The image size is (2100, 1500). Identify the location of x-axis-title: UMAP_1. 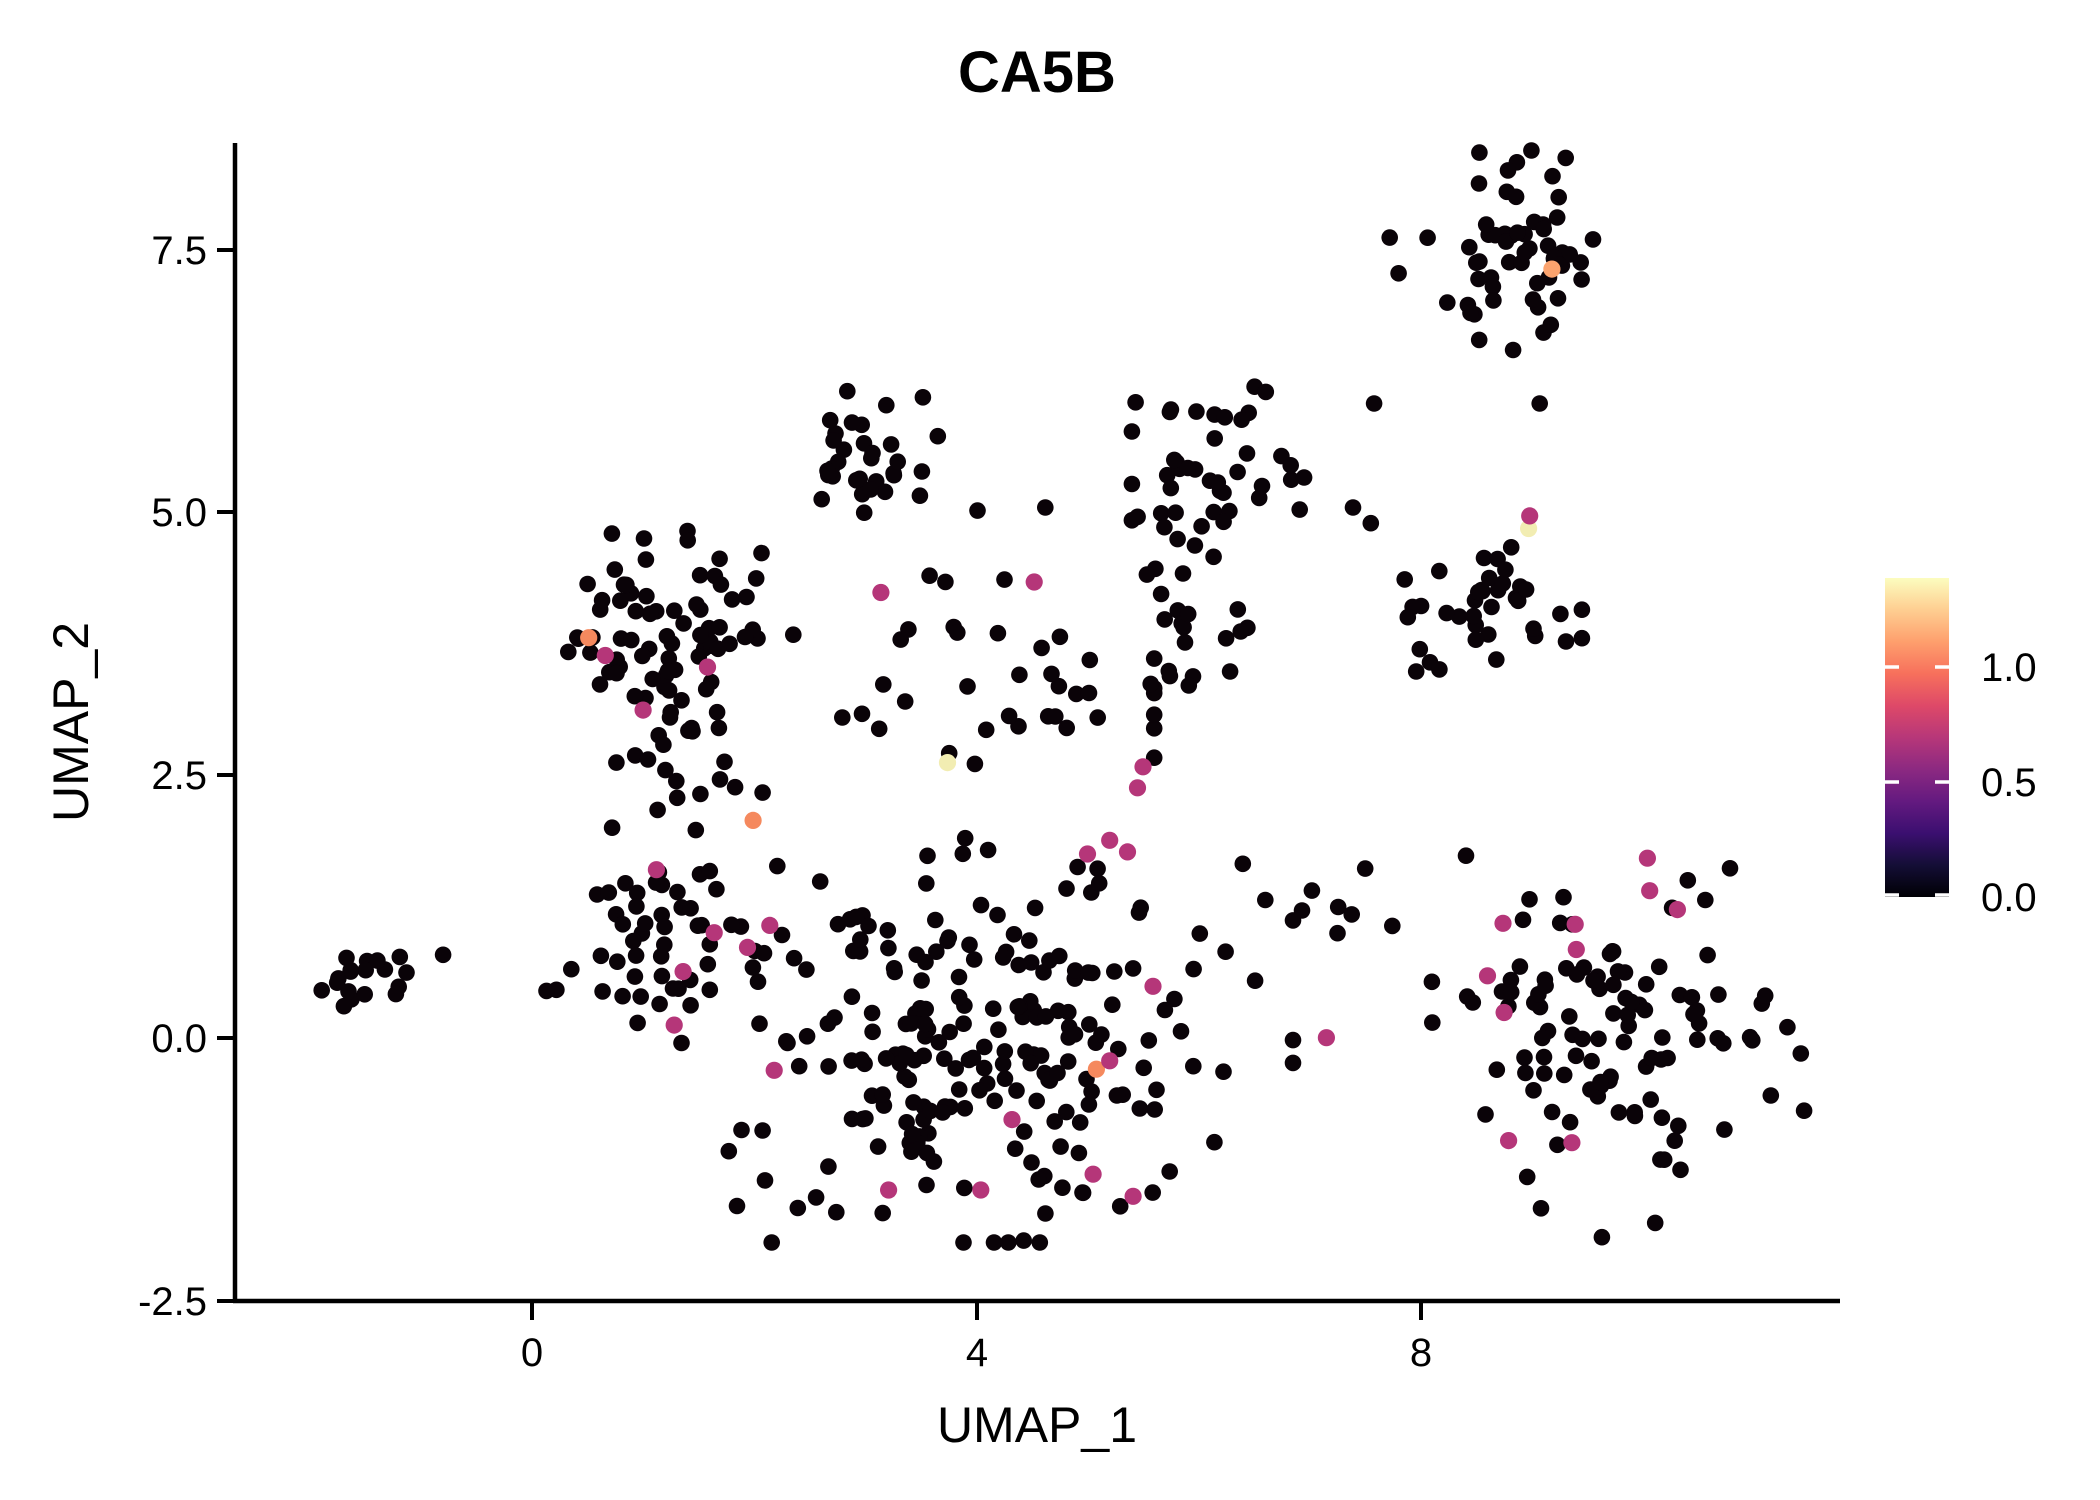
(1037, 1425).